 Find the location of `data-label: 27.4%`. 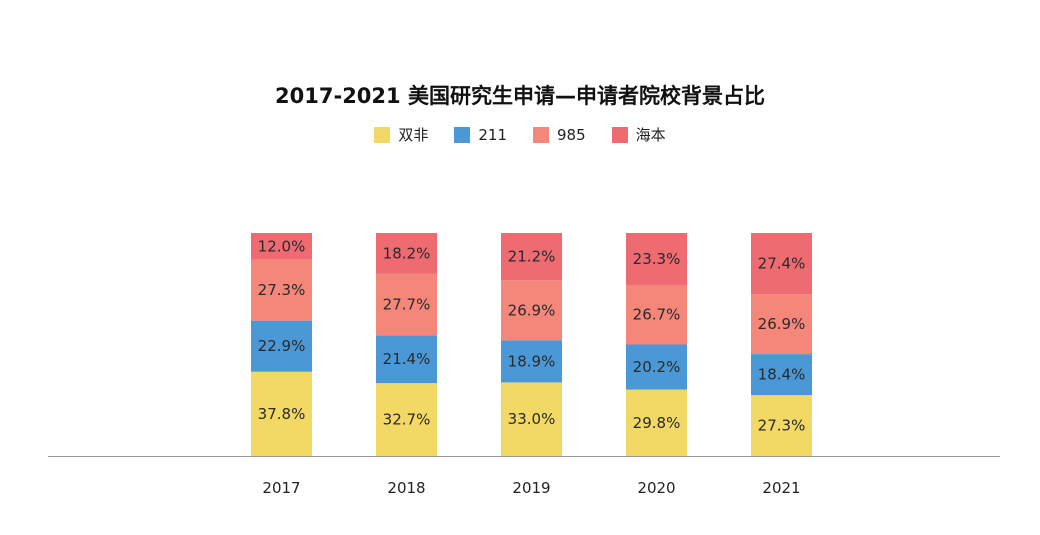

data-label: 27.4% is located at coordinates (782, 264).